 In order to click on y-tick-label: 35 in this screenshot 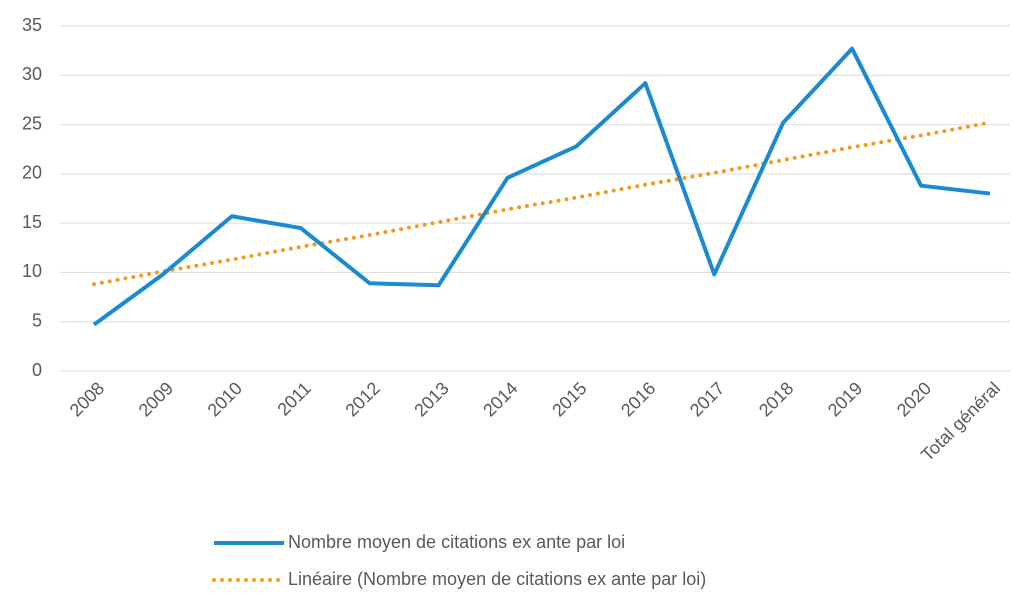, I will do `click(32, 25)`.